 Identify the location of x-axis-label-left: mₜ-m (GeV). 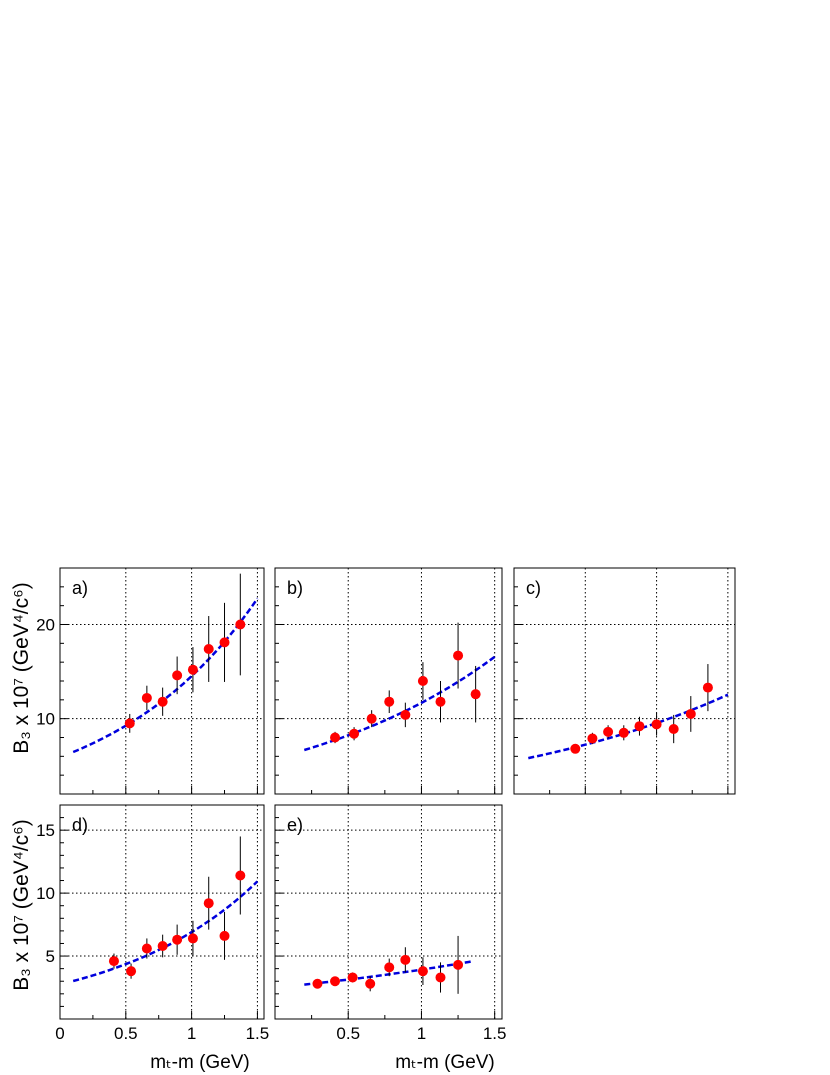
(200, 1062).